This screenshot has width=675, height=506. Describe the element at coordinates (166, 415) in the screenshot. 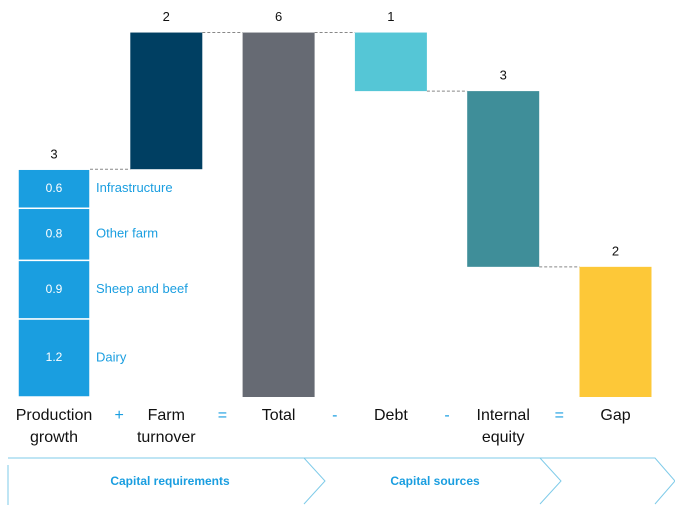

I see `category-label: Farm` at that location.